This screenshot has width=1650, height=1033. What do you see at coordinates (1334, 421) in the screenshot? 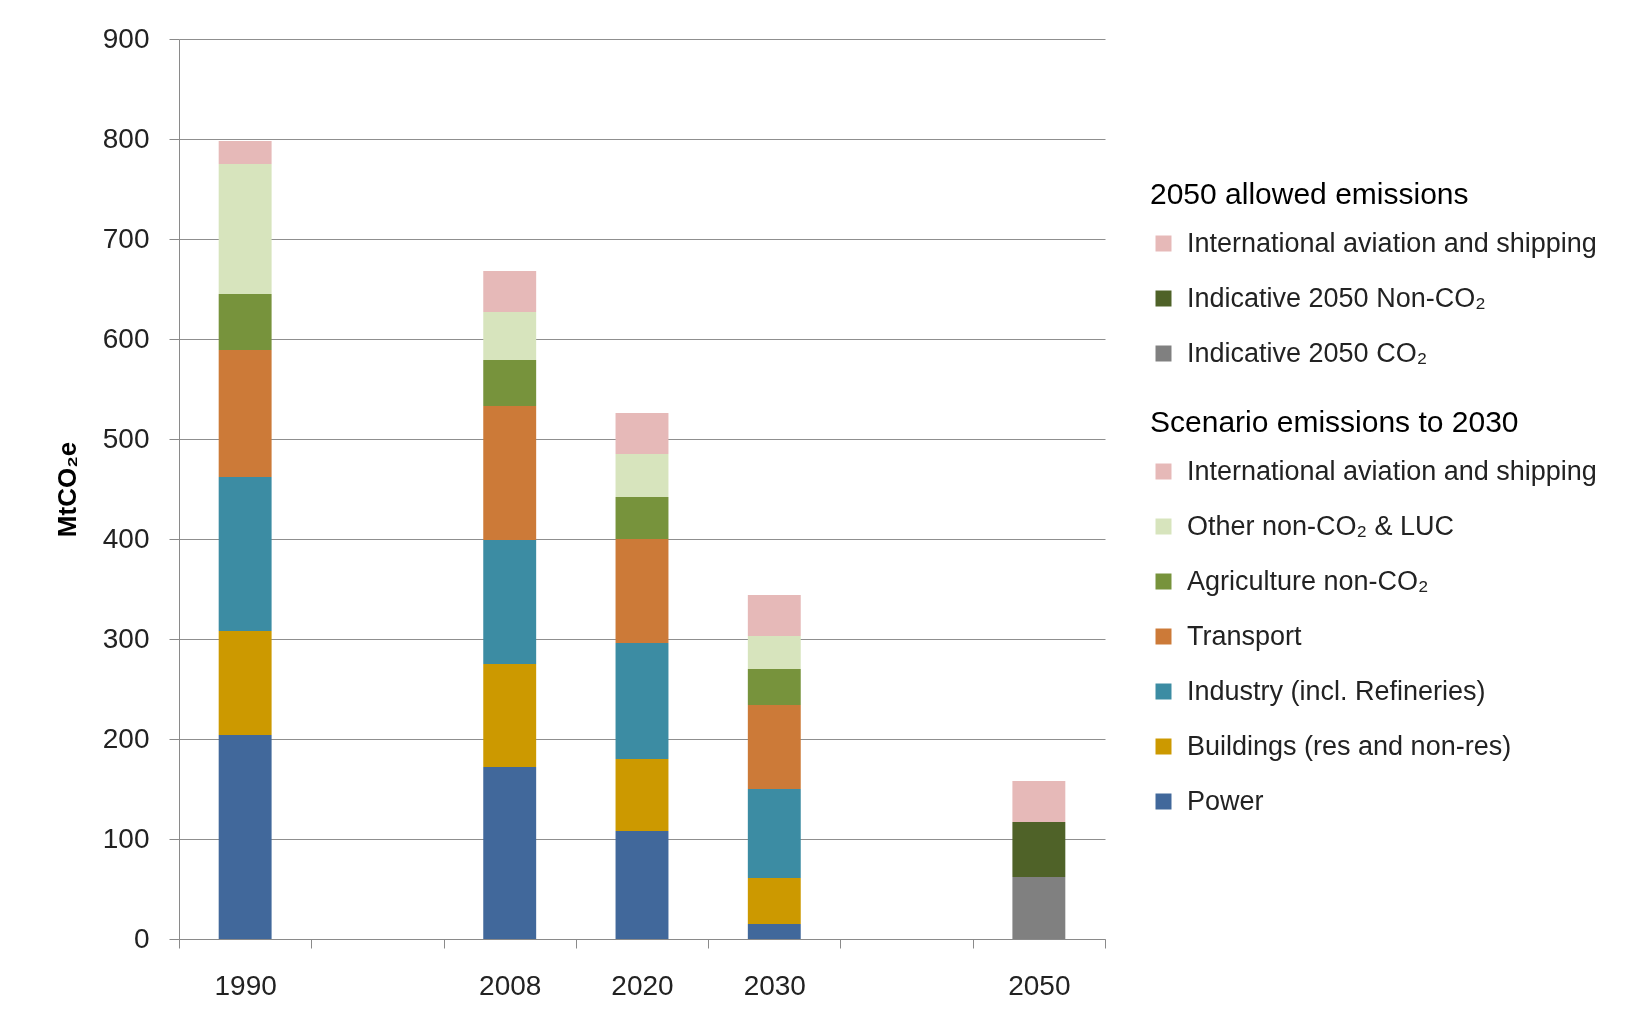
I see `text: Scenario emissions to 2030` at bounding box center [1334, 421].